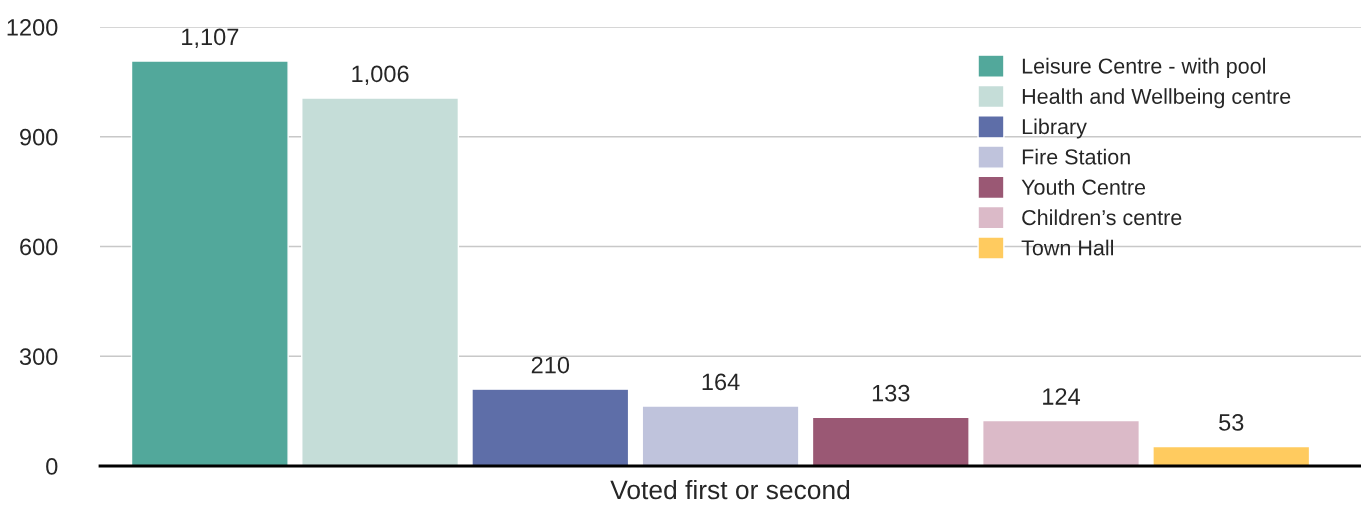 This screenshot has height=513, width=1361. Describe the element at coordinates (1083, 187) in the screenshot. I see `legend-label: Youth Centre` at that location.